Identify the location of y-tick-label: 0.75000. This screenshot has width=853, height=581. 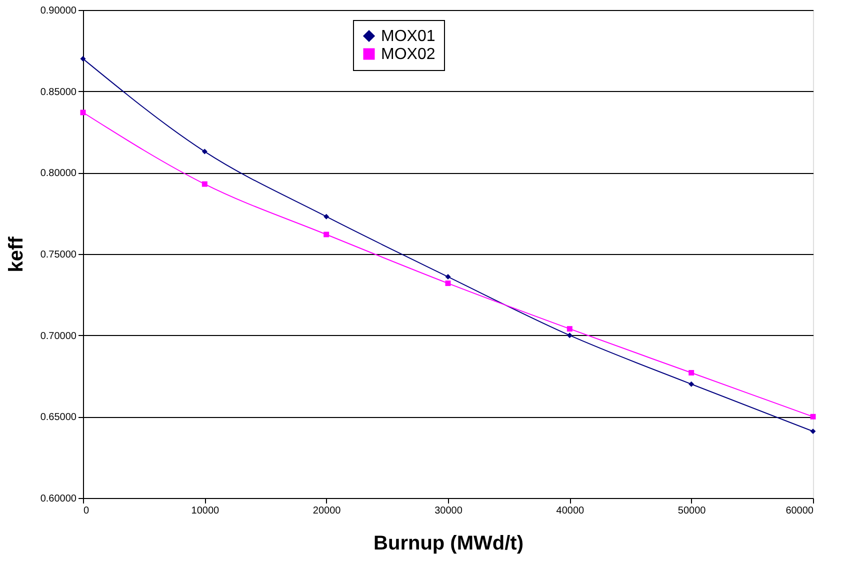
(58, 255).